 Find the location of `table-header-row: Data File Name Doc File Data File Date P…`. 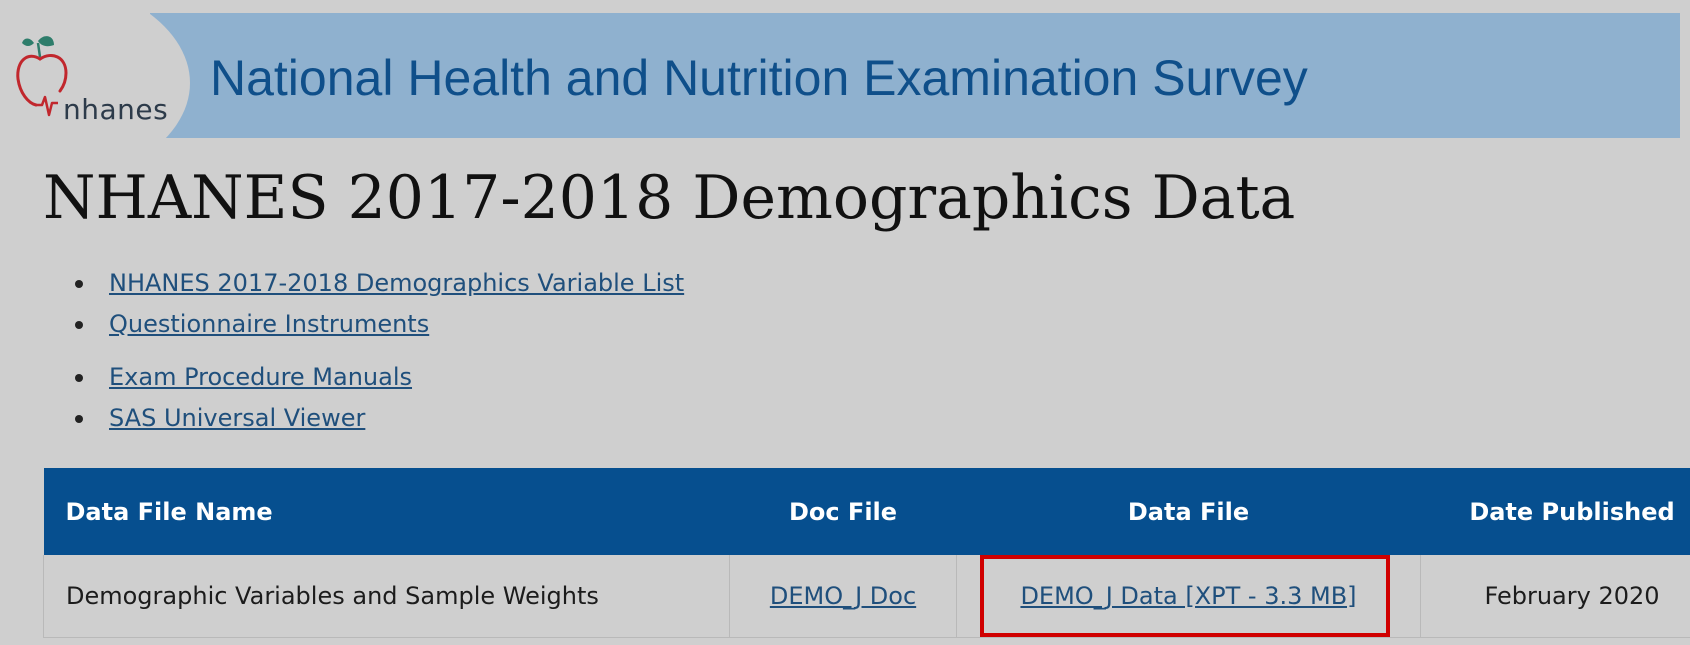

table-header-row: Data File Name Doc File Data File Date P… is located at coordinates (866, 511).